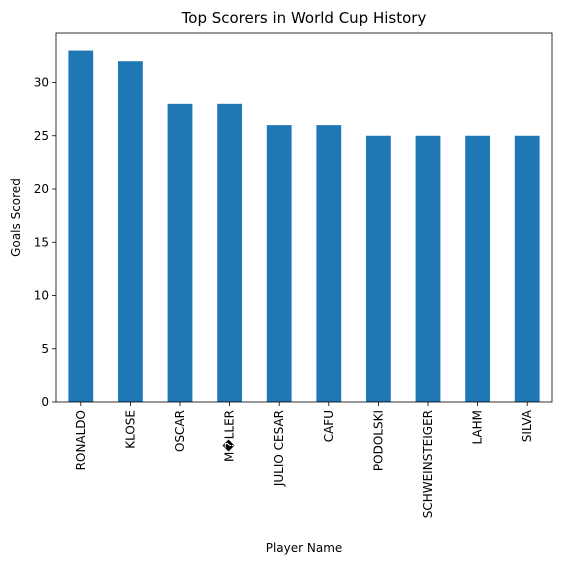  I want to click on y-tick-label-1: 5, so click(45, 349).